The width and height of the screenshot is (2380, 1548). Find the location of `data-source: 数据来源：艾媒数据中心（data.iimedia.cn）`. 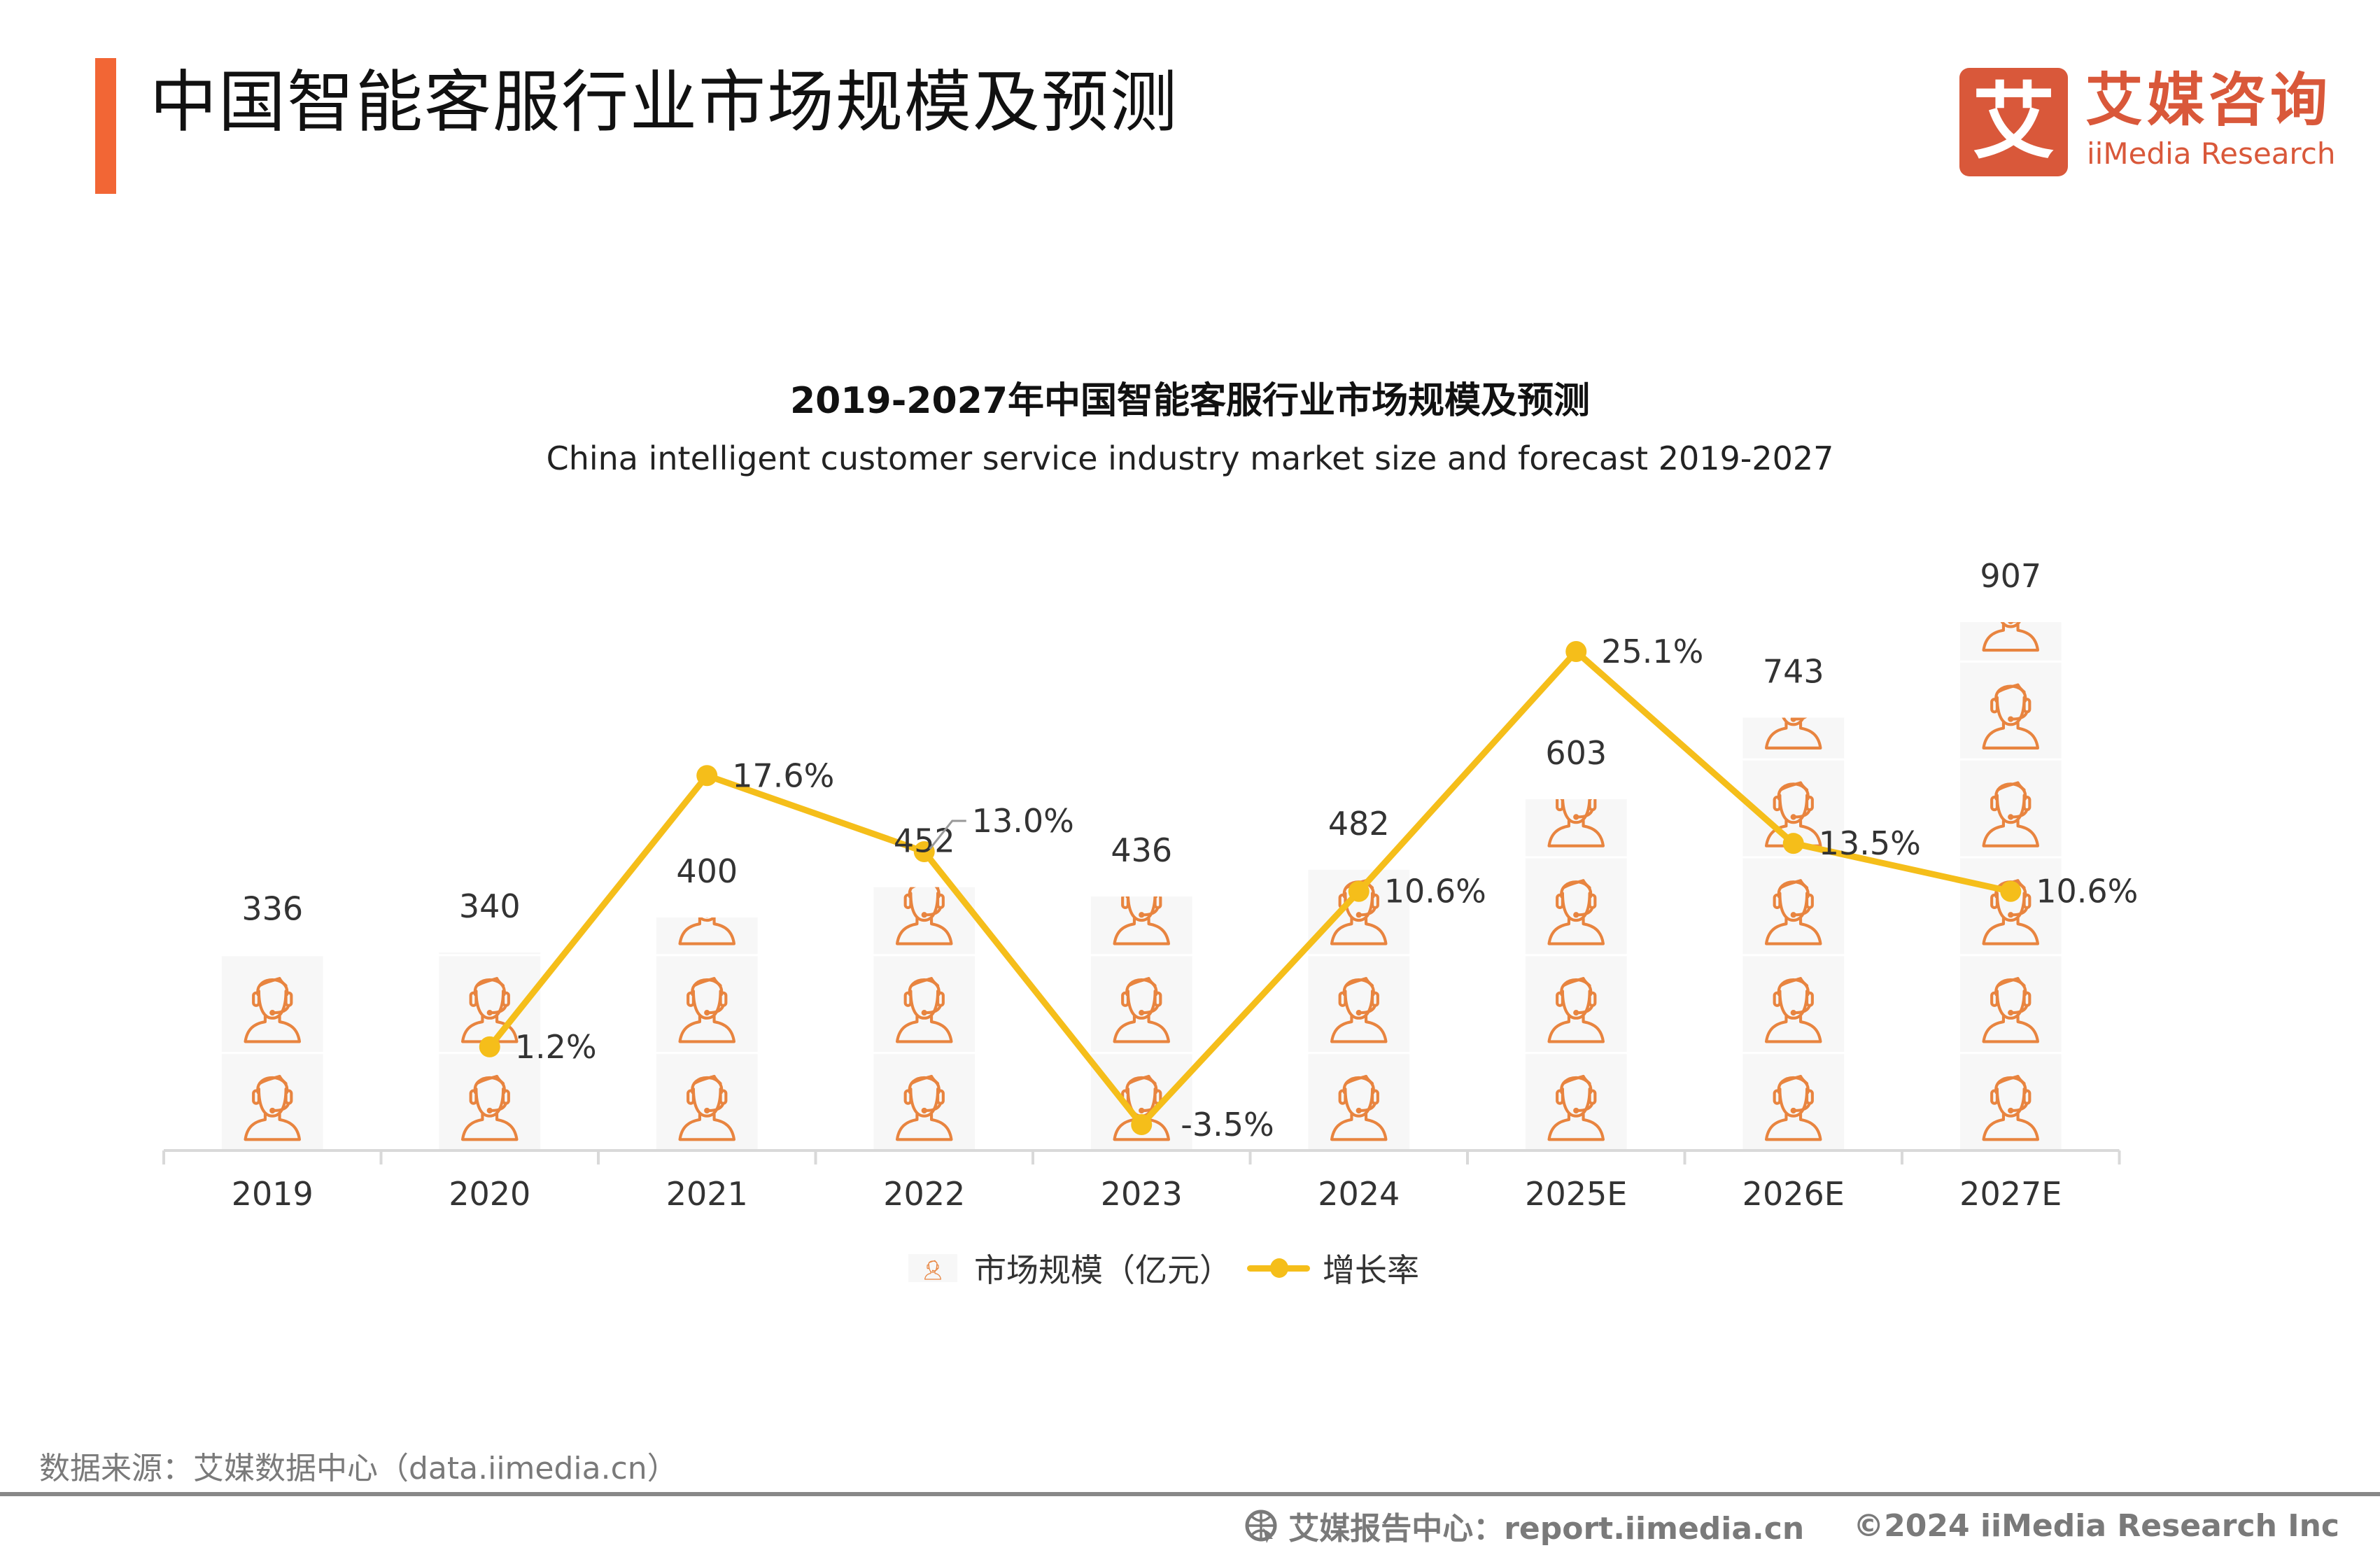

data-source: 数据来源：艾媒数据中心（data.iimedia.cn） is located at coordinates (358, 1468).